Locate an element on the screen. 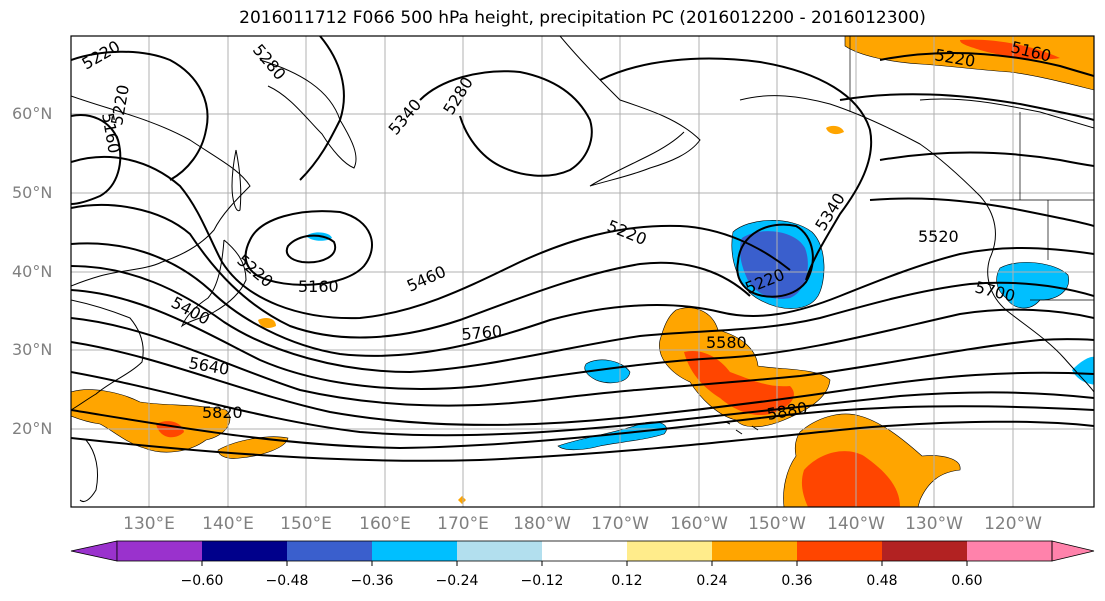  colorbar-tick-label: 0.24 is located at coordinates (712, 581).